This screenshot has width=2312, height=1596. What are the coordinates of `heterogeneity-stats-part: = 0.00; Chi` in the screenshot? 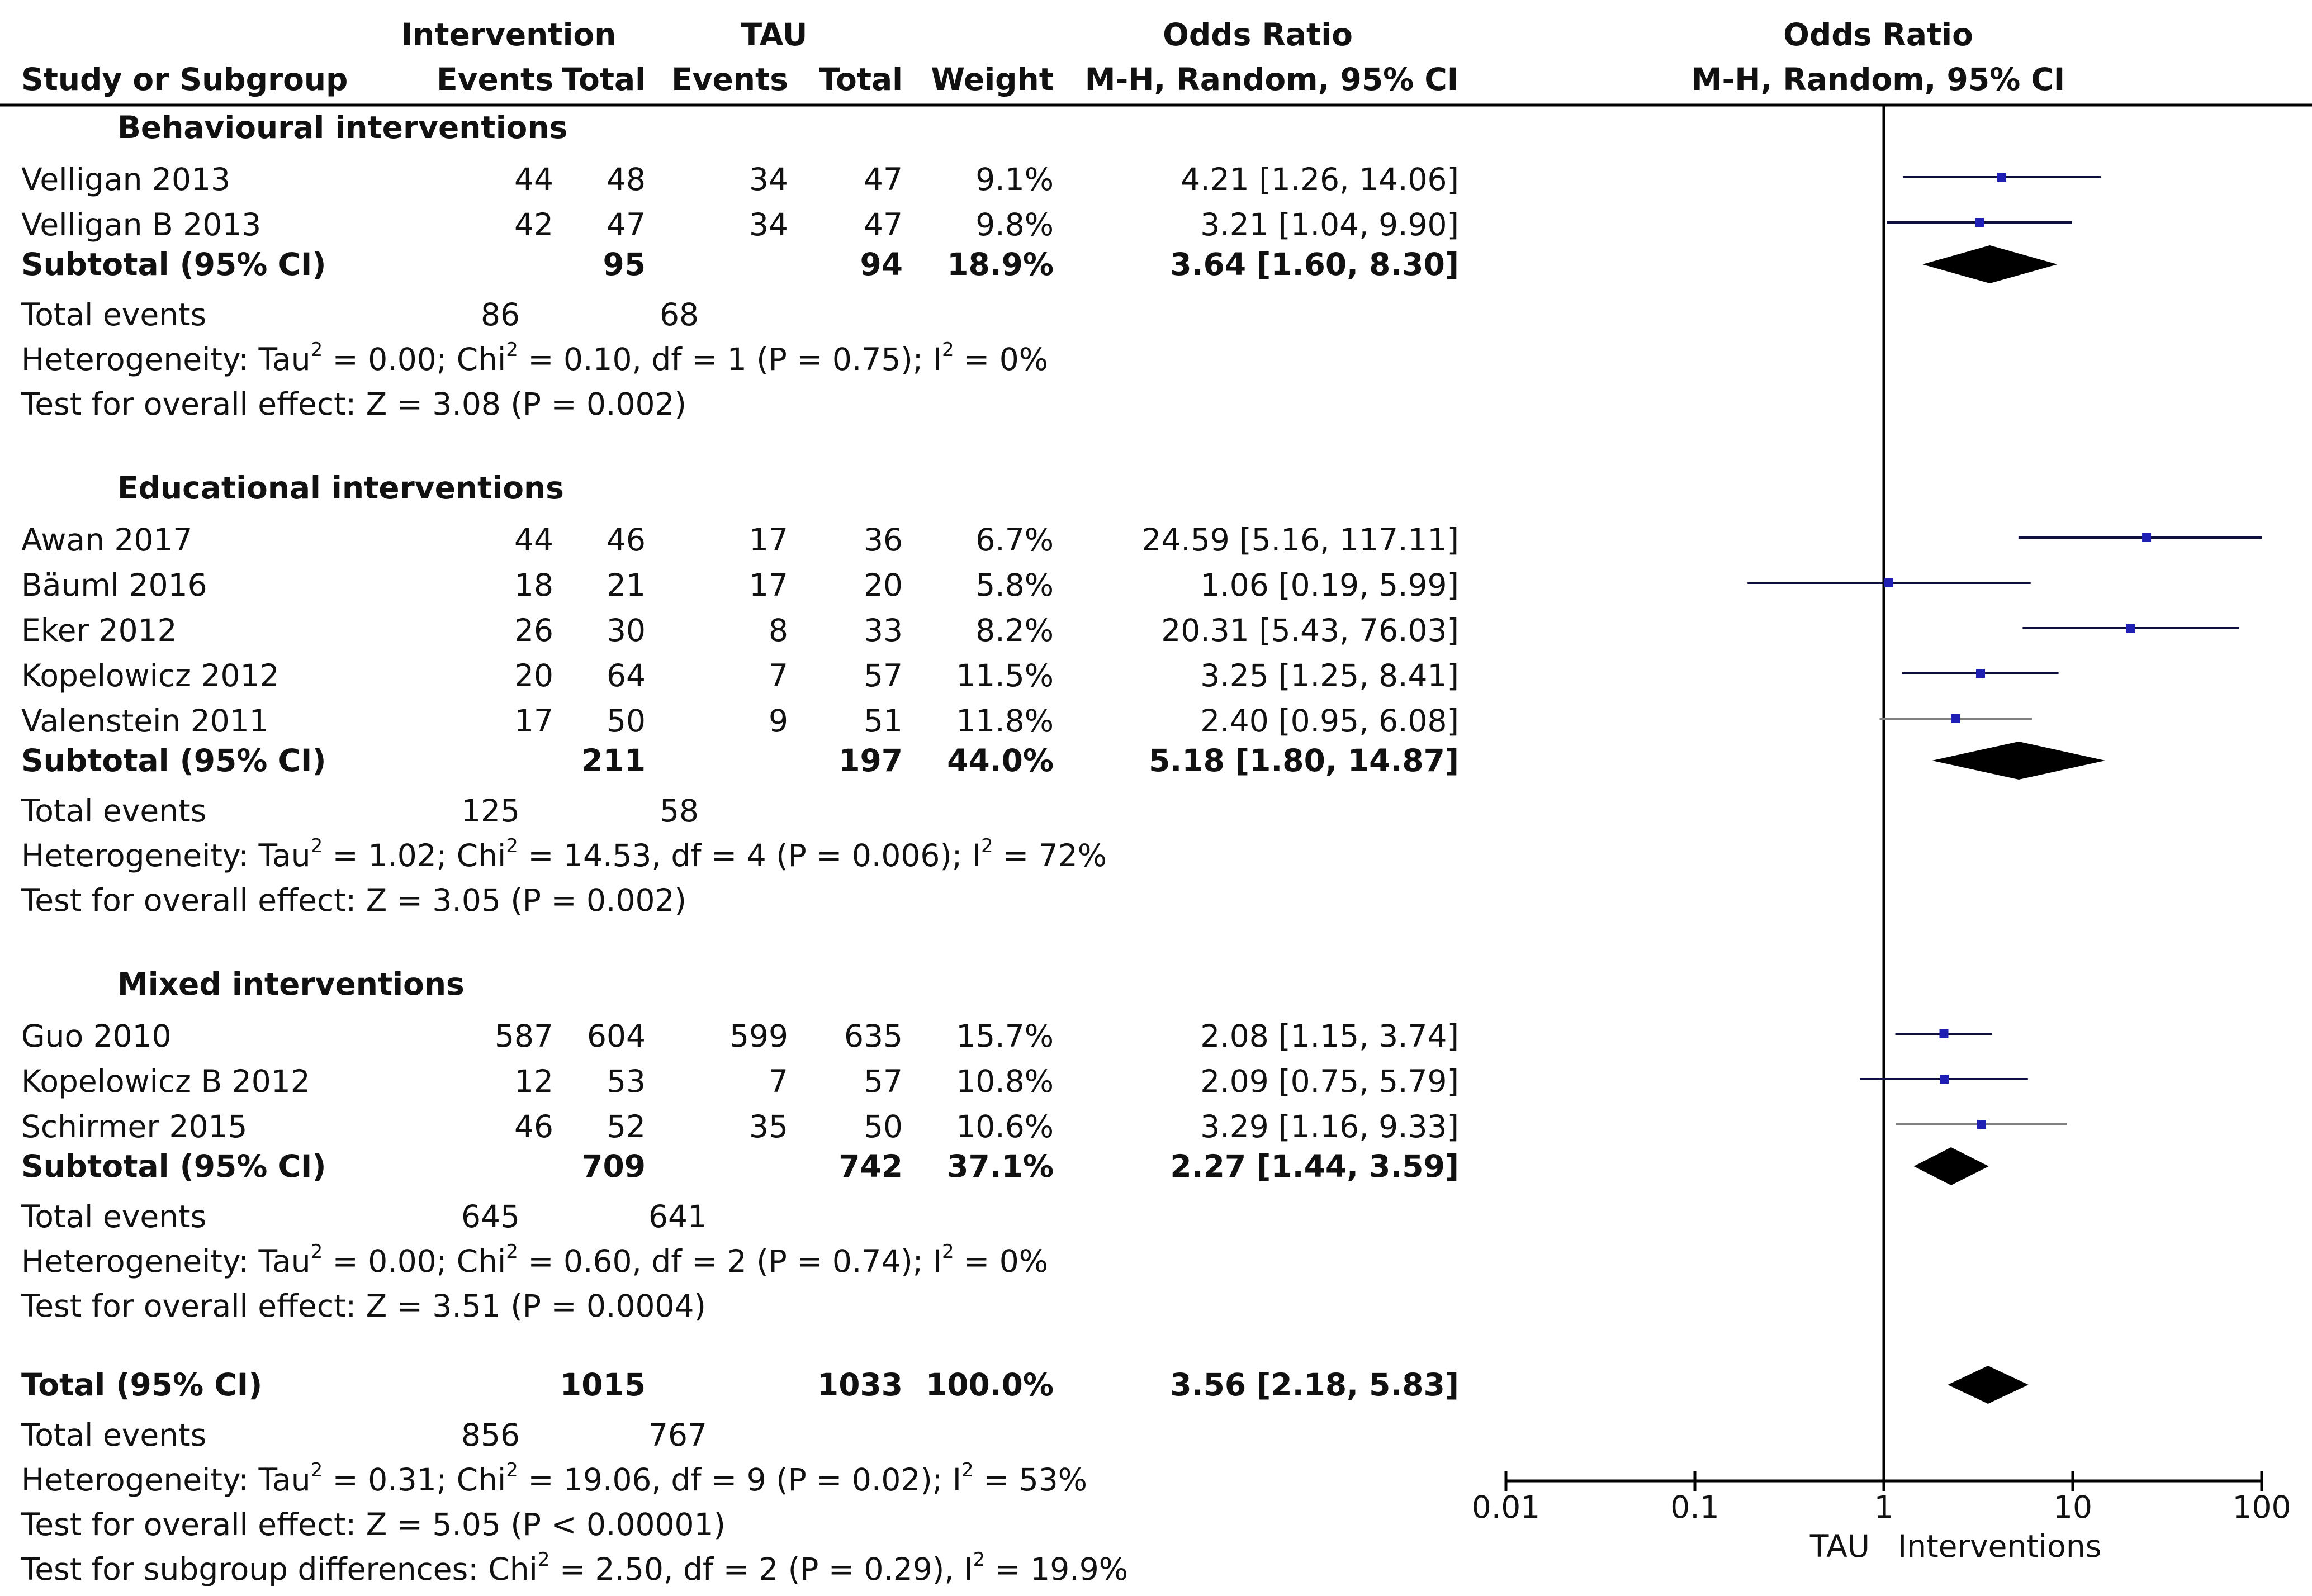 It's located at (415, 359).